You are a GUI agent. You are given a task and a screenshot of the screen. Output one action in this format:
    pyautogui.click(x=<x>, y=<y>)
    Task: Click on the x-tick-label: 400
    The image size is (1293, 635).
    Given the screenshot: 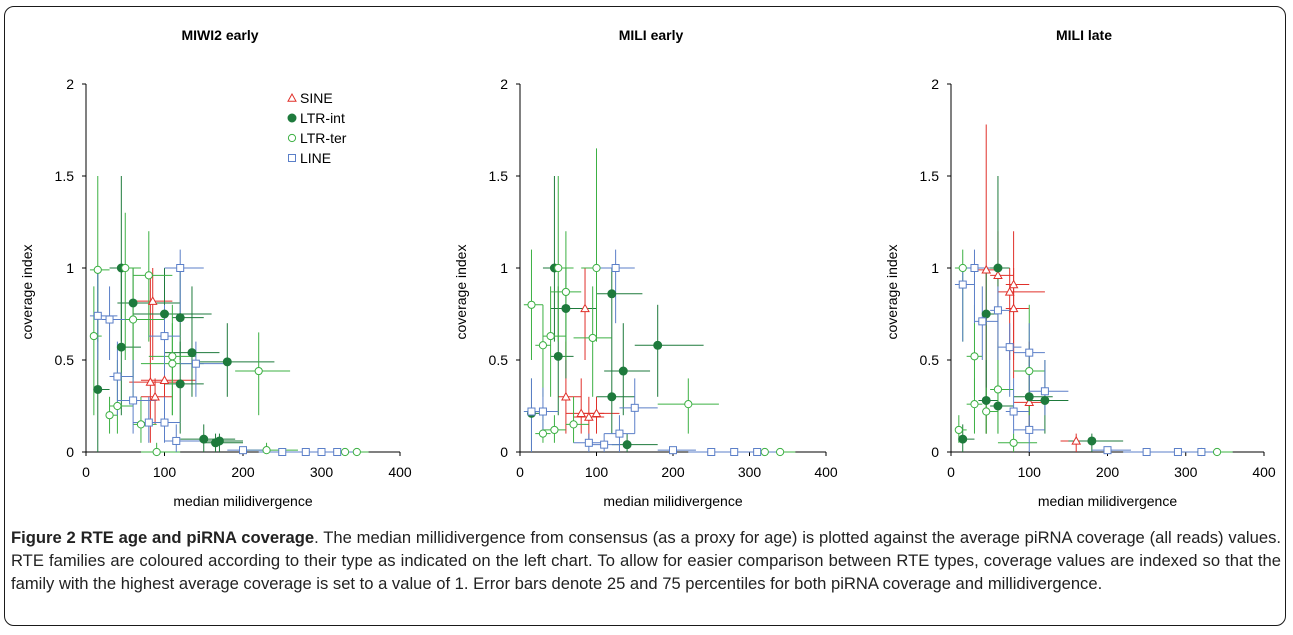 What is the action you would take?
    pyautogui.click(x=1264, y=472)
    